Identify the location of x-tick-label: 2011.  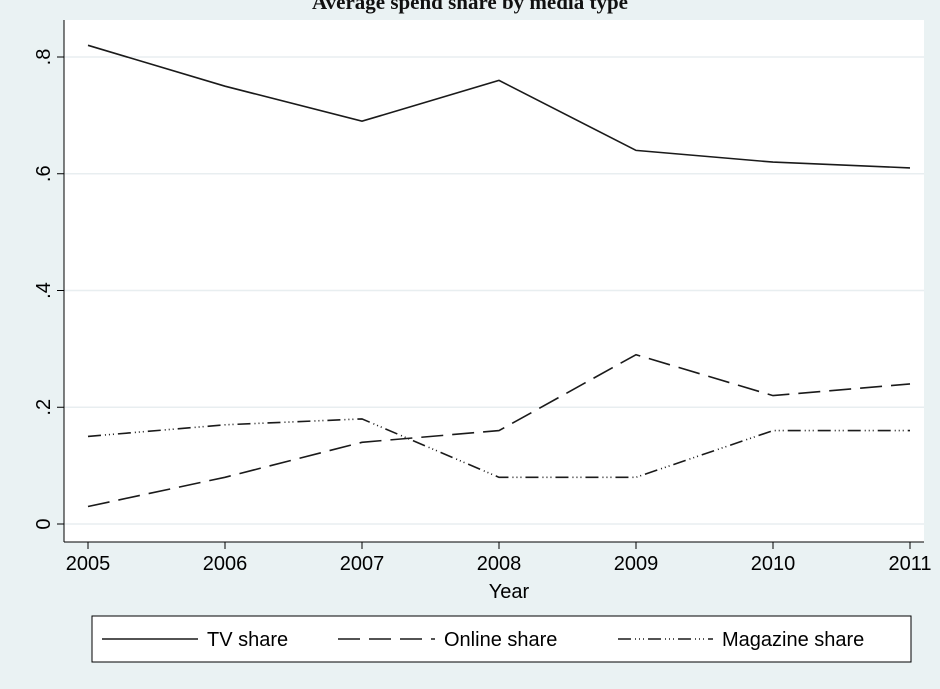
(909, 564).